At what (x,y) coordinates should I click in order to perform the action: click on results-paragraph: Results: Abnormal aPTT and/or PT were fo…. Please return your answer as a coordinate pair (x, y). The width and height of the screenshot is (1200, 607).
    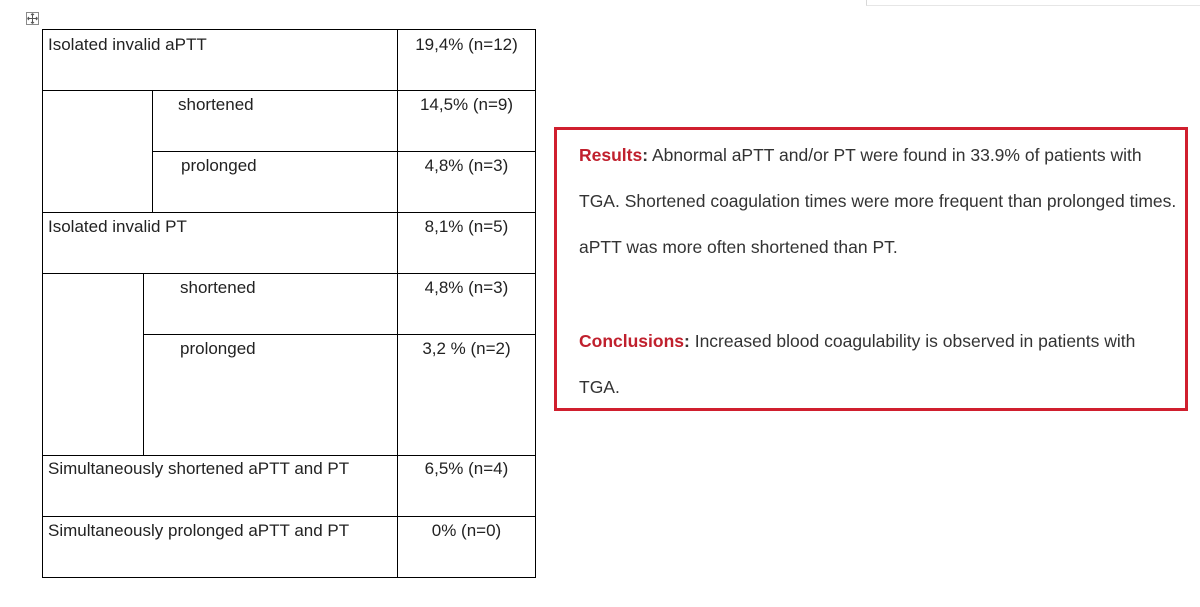
    Looking at the image, I should click on (879, 201).